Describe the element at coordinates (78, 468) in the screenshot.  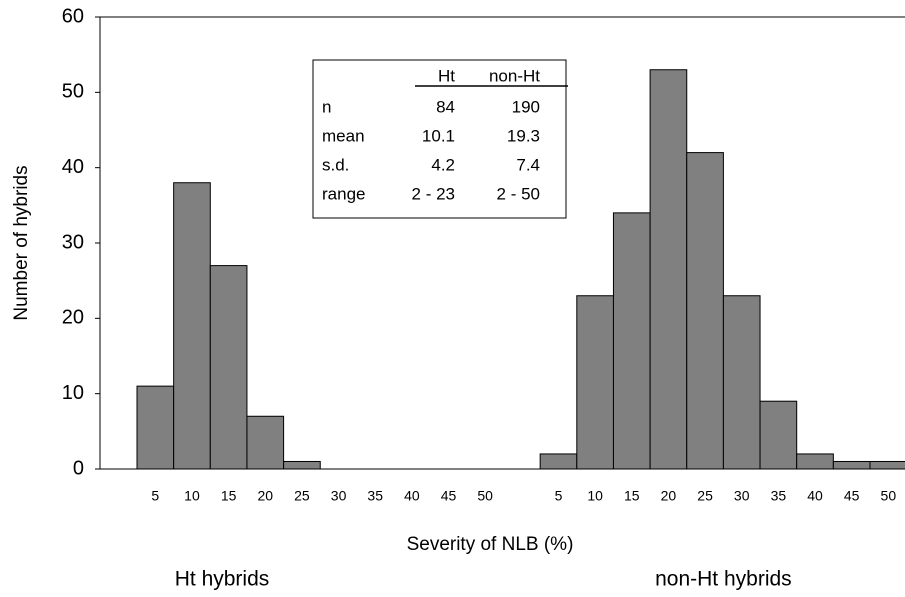
I see `y-tick-label: 0` at that location.